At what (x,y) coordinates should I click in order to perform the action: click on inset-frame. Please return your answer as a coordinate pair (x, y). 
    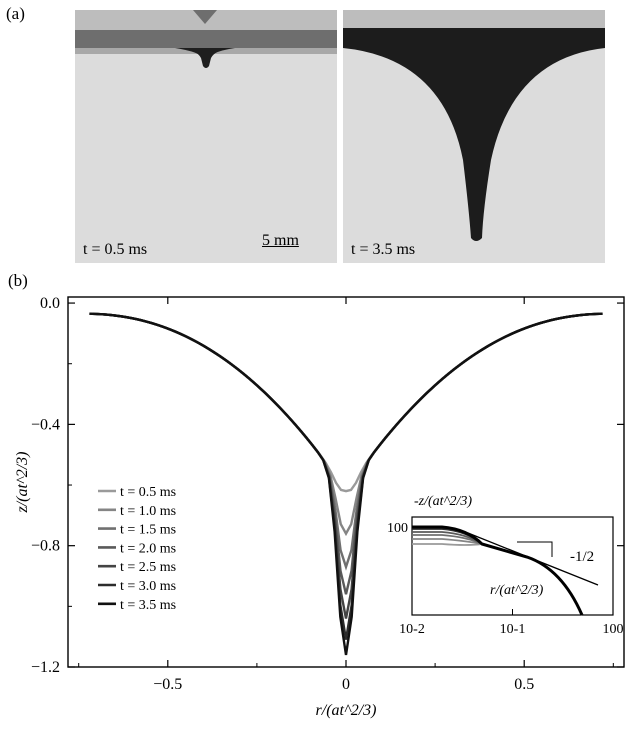
    Looking at the image, I should click on (512, 566).